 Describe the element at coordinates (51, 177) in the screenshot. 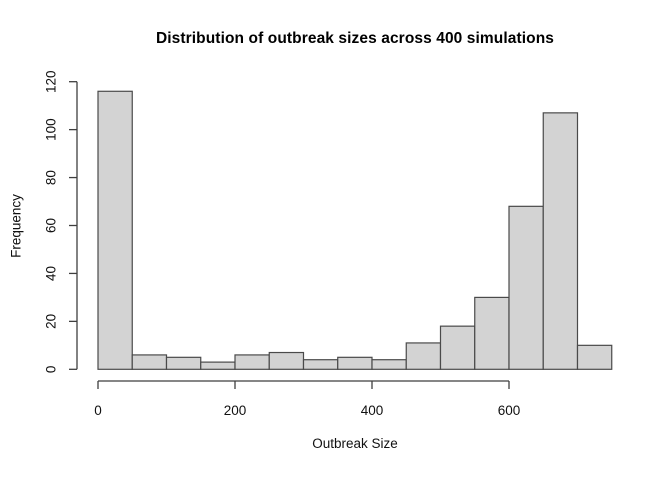

I see `y-tick-label: 80` at that location.